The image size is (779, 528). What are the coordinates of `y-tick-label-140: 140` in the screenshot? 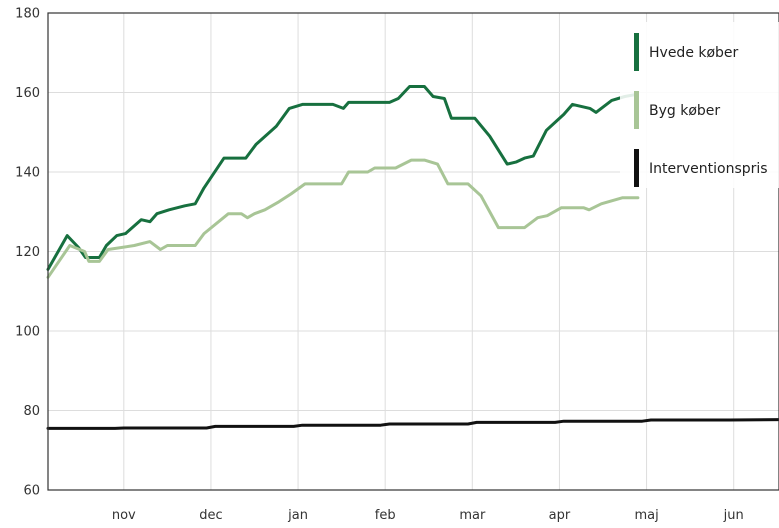 It's located at (27, 173).